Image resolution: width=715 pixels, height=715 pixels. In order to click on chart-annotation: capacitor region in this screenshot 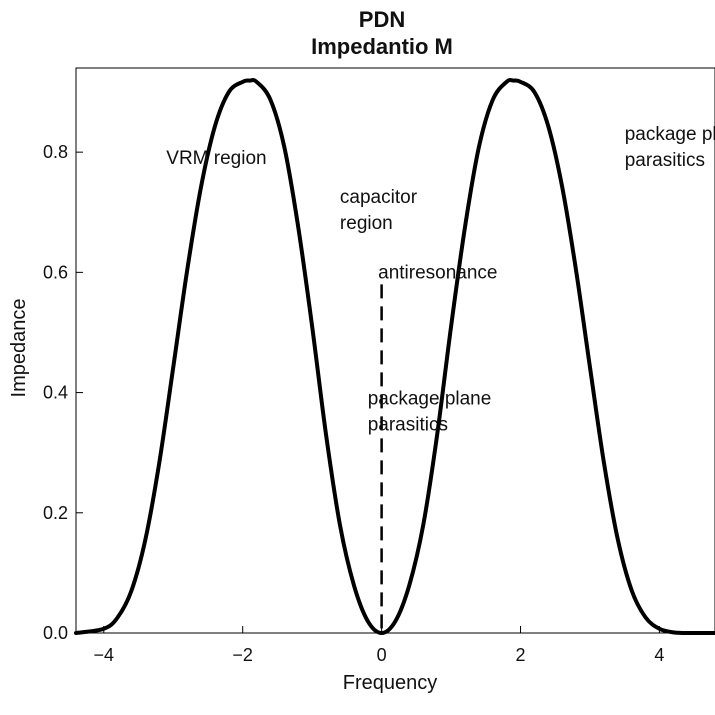, I will do `click(379, 210)`.